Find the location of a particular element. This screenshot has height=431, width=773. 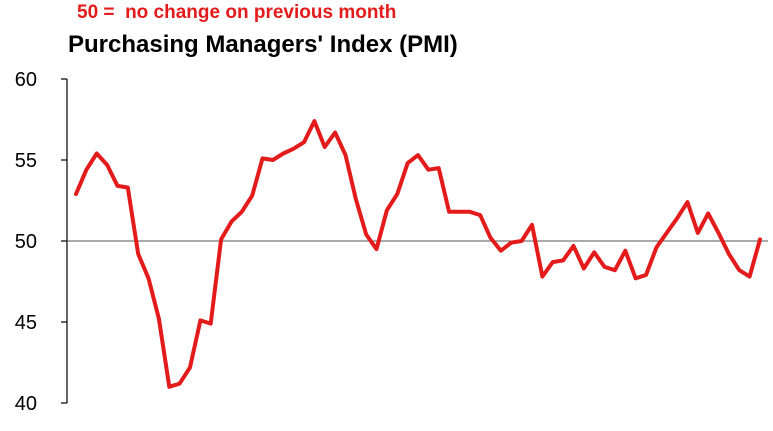

chart-subtitle: 50 = no change on previous month is located at coordinates (237, 12).